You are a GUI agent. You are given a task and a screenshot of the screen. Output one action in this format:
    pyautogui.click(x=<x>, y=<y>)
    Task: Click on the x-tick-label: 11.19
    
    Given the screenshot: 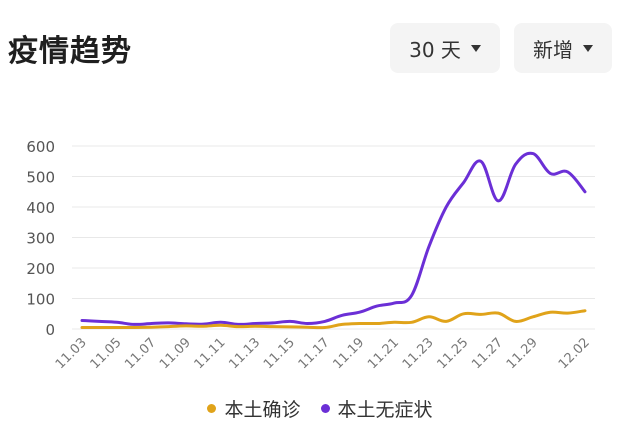 What is the action you would take?
    pyautogui.click(x=348, y=353)
    